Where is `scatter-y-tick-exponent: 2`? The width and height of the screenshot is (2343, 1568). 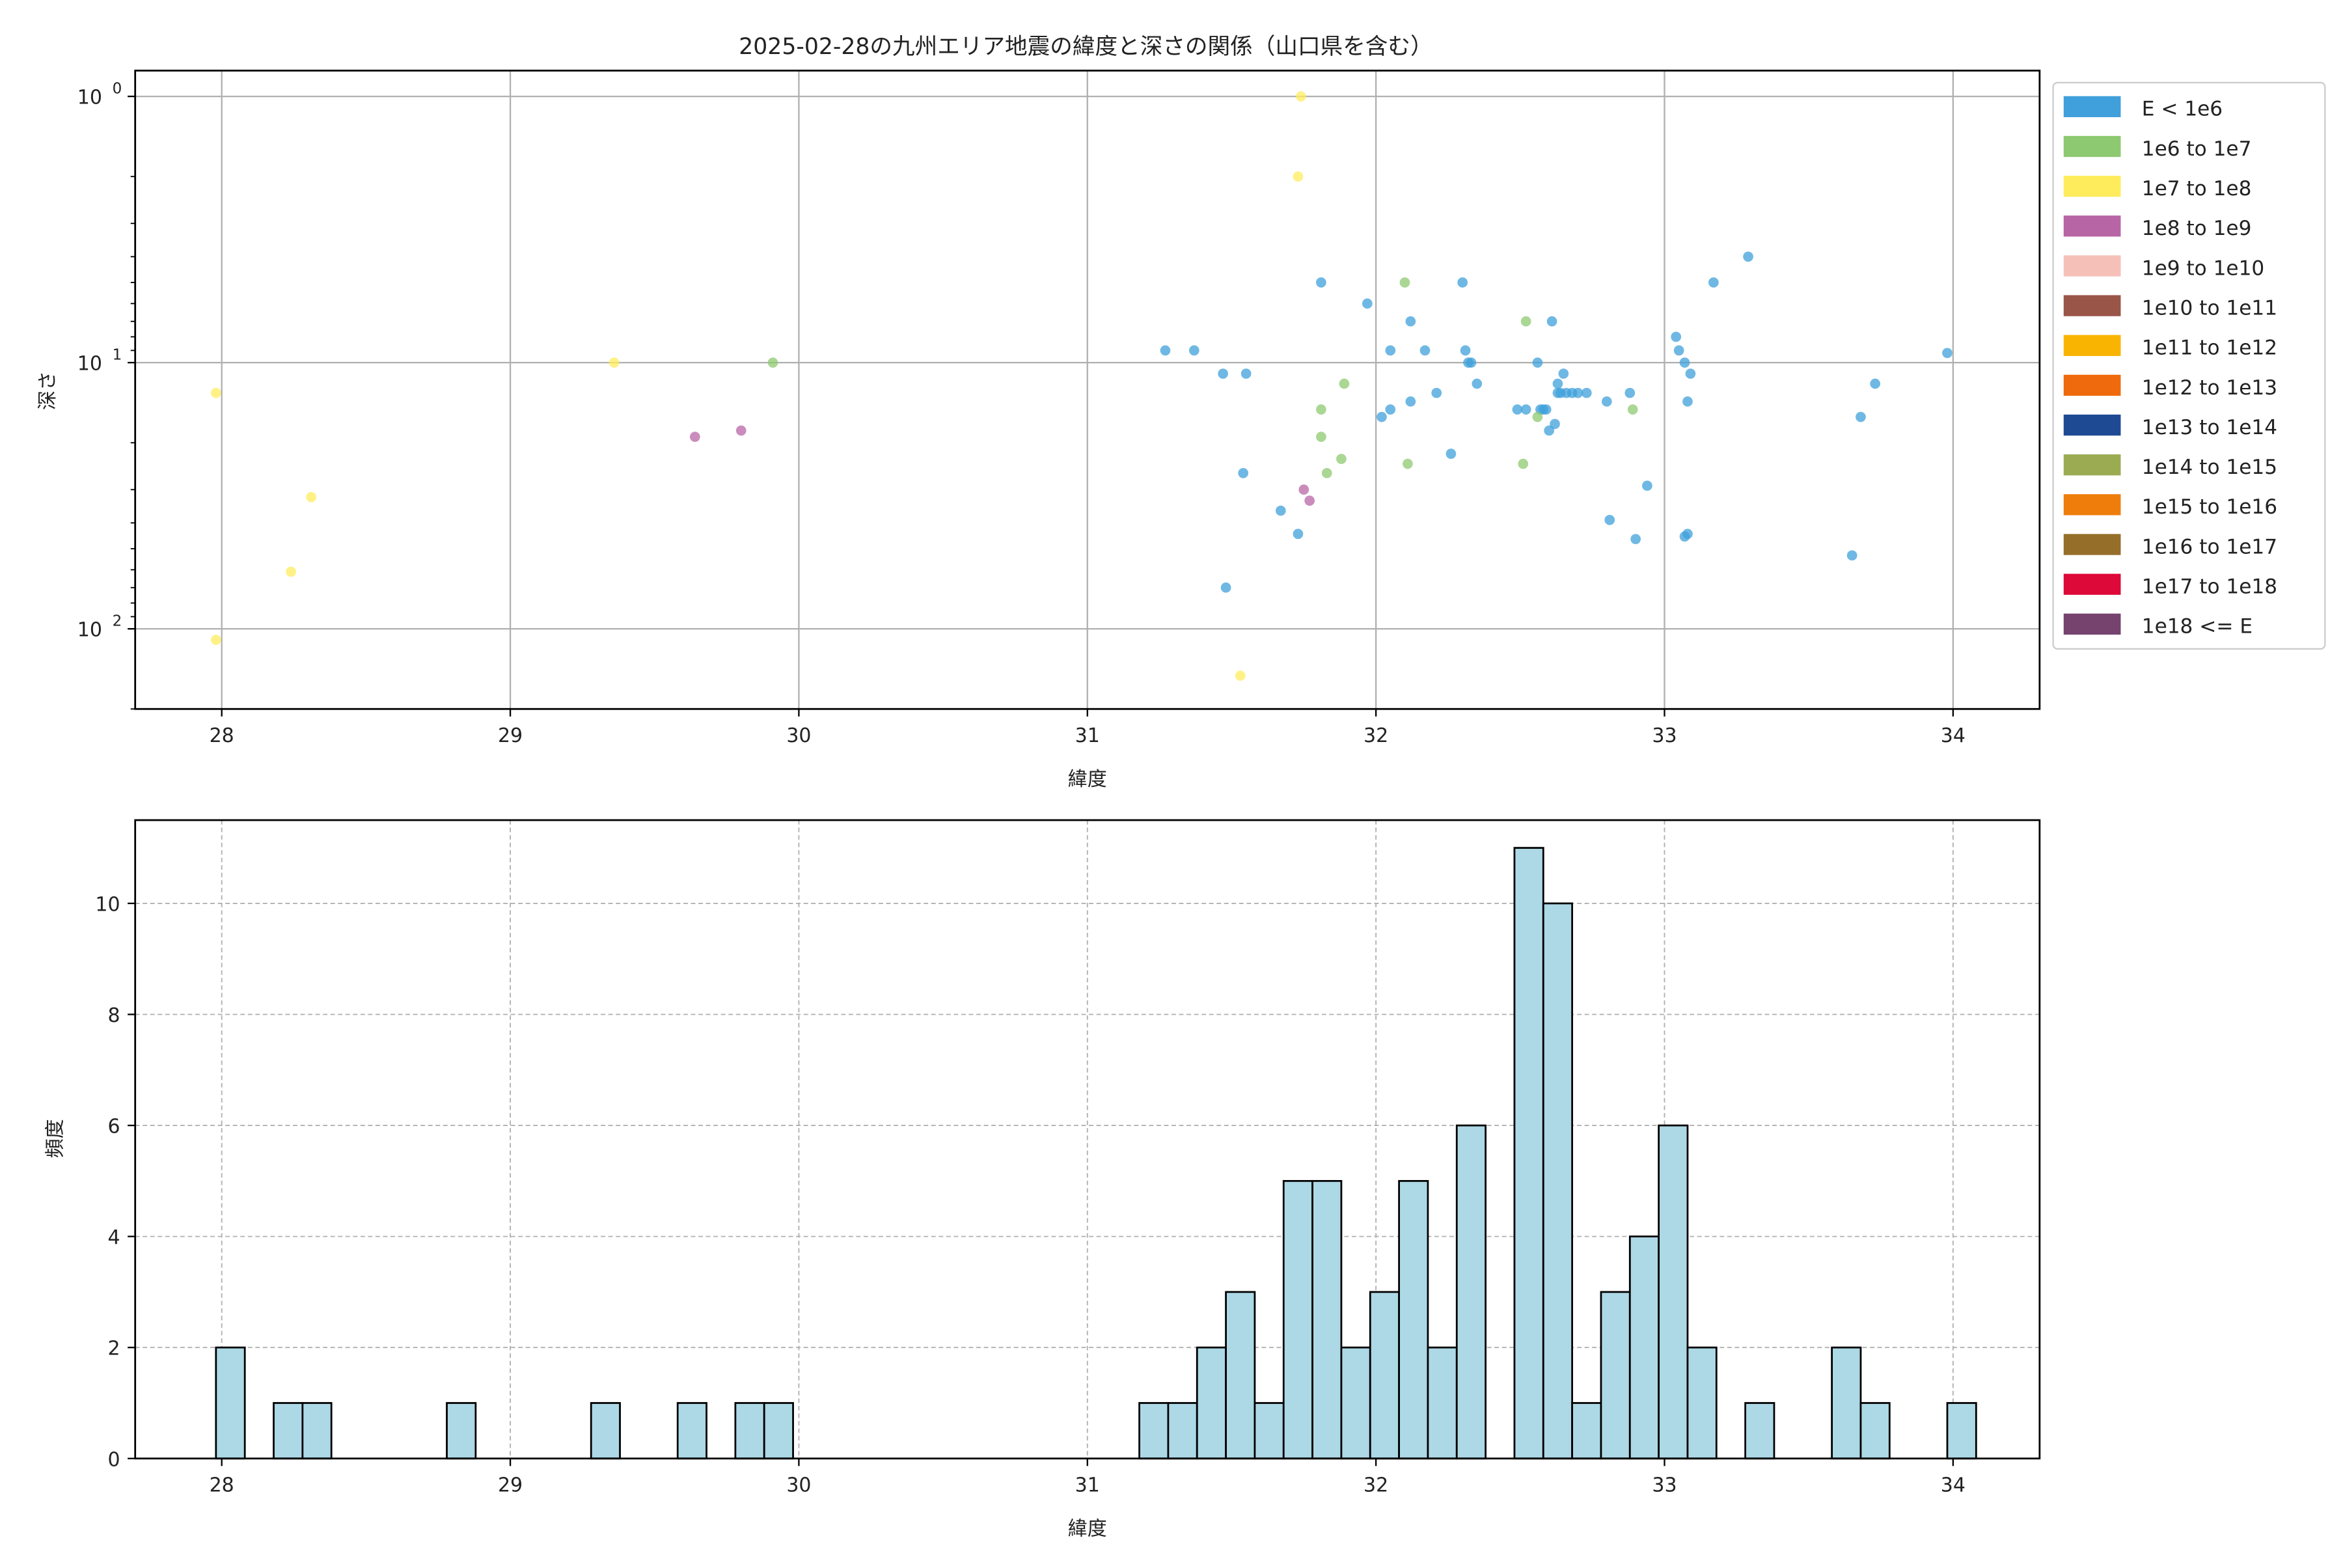 scatter-y-tick-exponent: 2 is located at coordinates (118, 620).